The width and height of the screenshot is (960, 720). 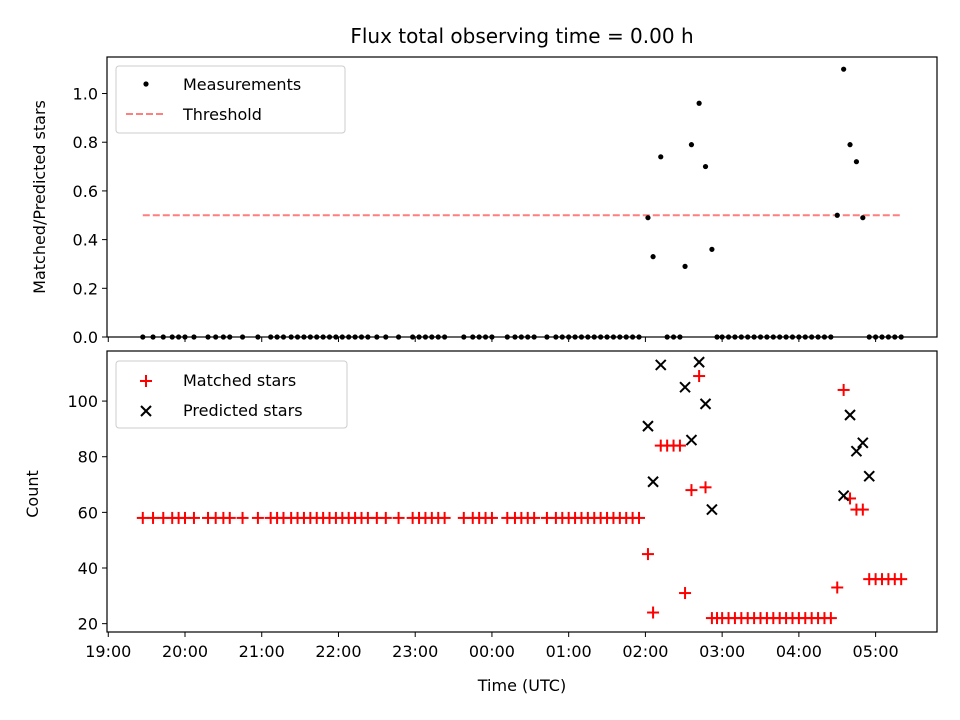 I want to click on bottom-legend-box, so click(x=231, y=394).